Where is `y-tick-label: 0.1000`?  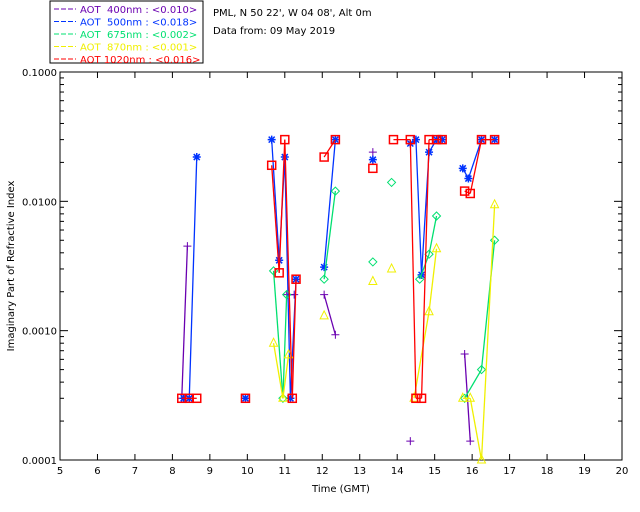
y-tick-label: 0.1000 is located at coordinates (39, 73).